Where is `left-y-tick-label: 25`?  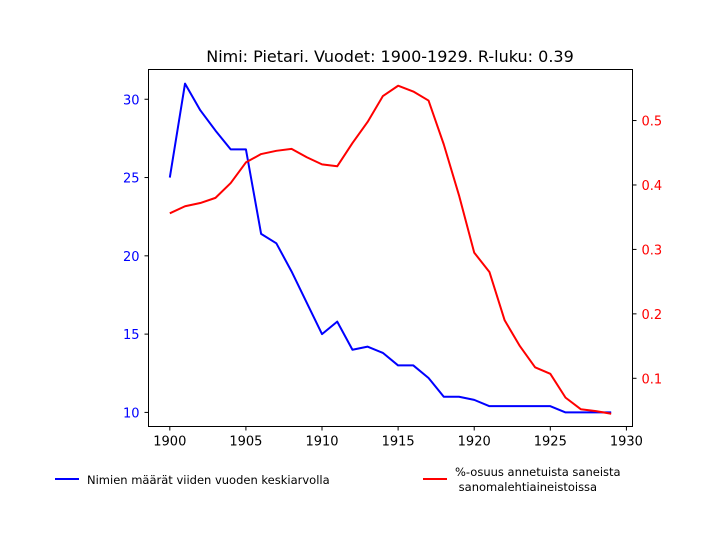 left-y-tick-label: 25 is located at coordinates (131, 179).